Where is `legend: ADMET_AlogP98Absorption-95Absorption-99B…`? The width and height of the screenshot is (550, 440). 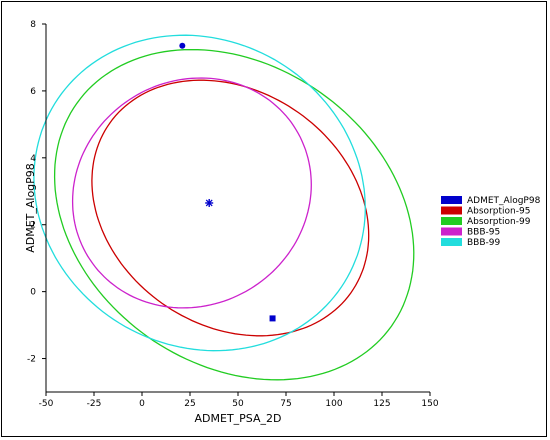
legend: ADMET_AlogP98Absorption-95Absorption-99B… is located at coordinates (491, 222).